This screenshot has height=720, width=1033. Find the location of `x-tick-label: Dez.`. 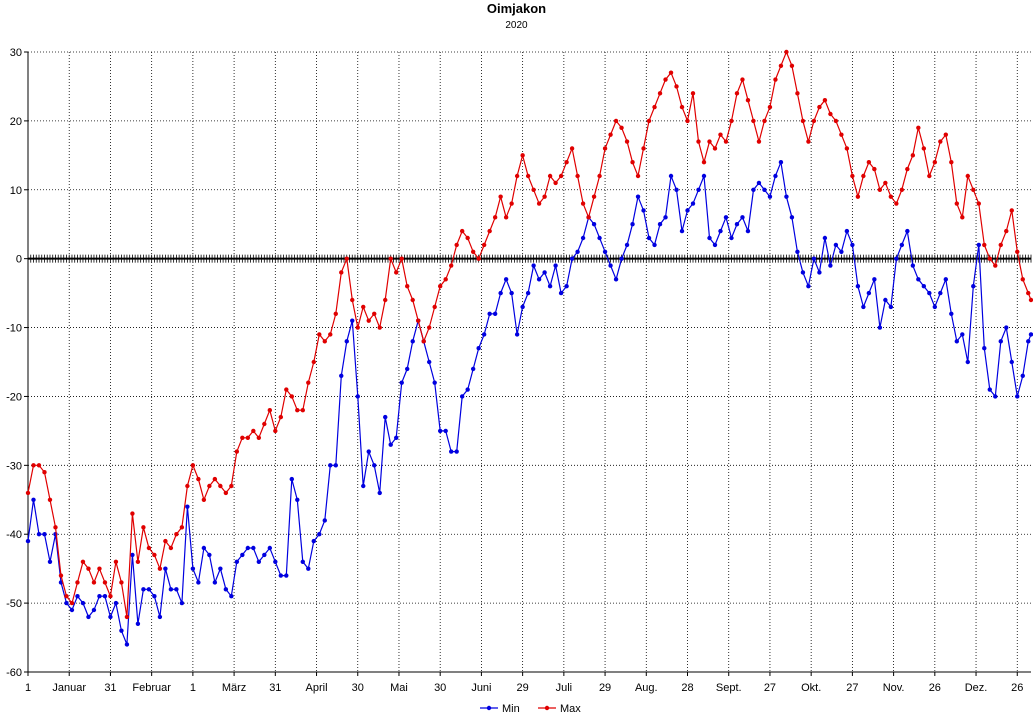

x-tick-label: Dez. is located at coordinates (976, 688).